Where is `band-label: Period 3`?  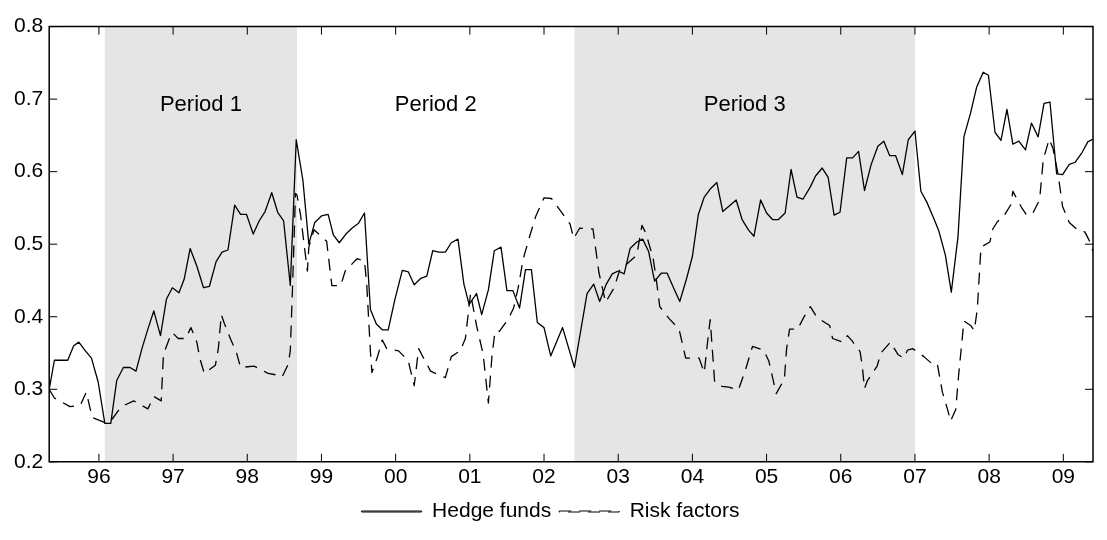 band-label: Period 3 is located at coordinates (744, 103).